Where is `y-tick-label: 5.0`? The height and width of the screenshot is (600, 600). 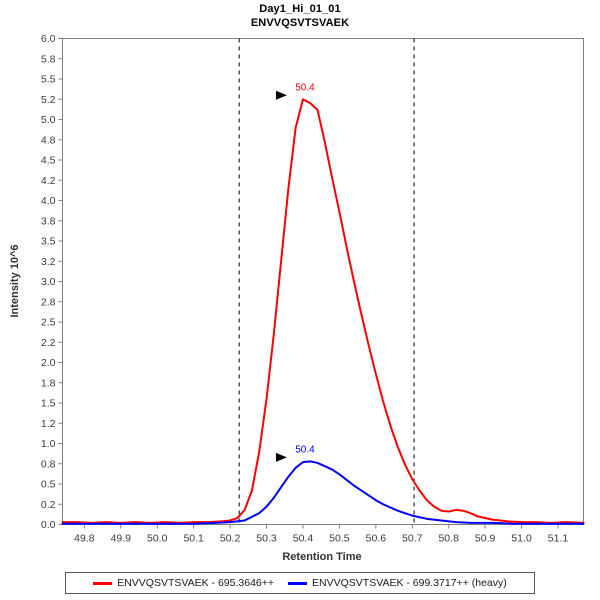
y-tick-label: 5.0 is located at coordinates (48, 120).